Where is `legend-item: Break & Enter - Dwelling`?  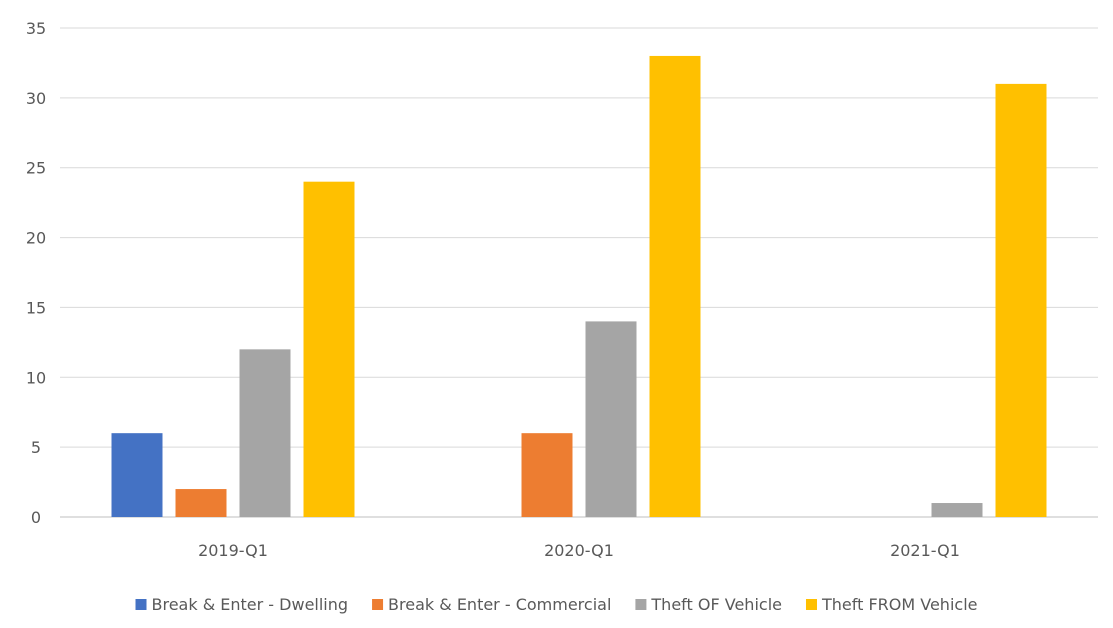
legend-item: Break & Enter - Dwelling is located at coordinates (242, 604).